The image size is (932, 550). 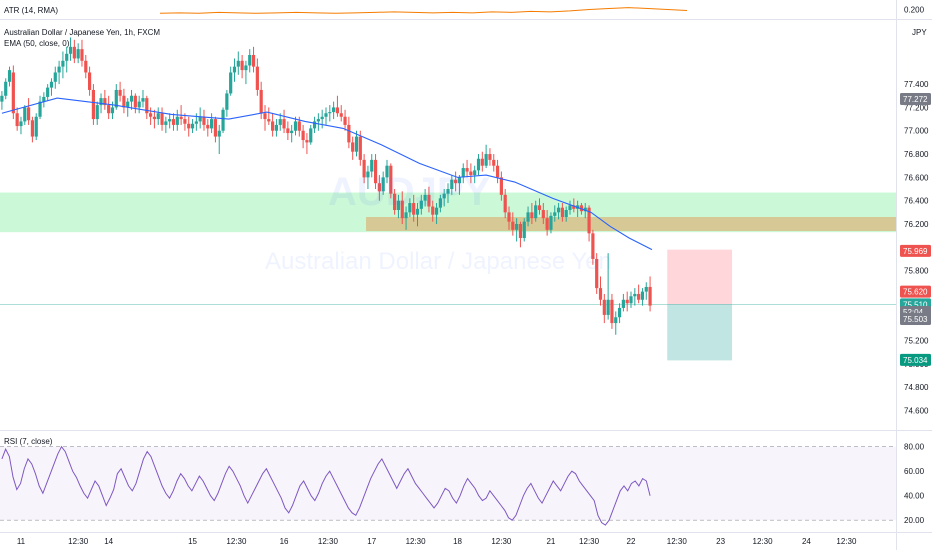 I want to click on atr-line, so click(x=423, y=10).